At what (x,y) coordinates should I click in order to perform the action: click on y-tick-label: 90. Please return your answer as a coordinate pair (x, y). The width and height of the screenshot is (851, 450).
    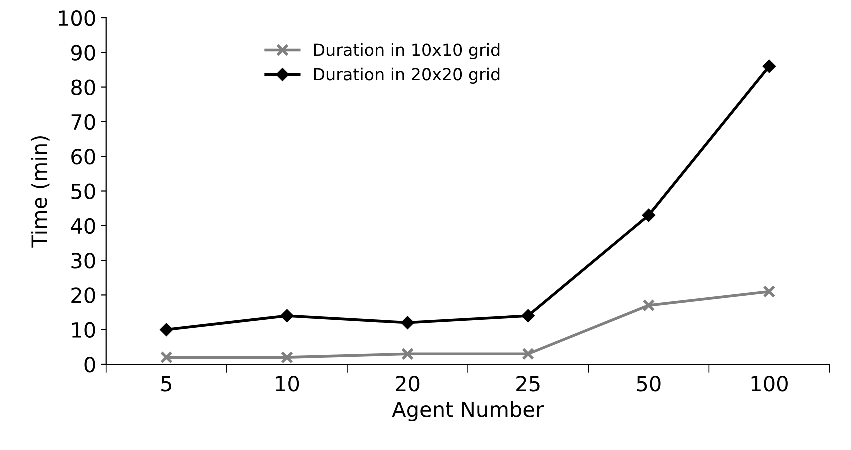
    Looking at the image, I should click on (83, 53).